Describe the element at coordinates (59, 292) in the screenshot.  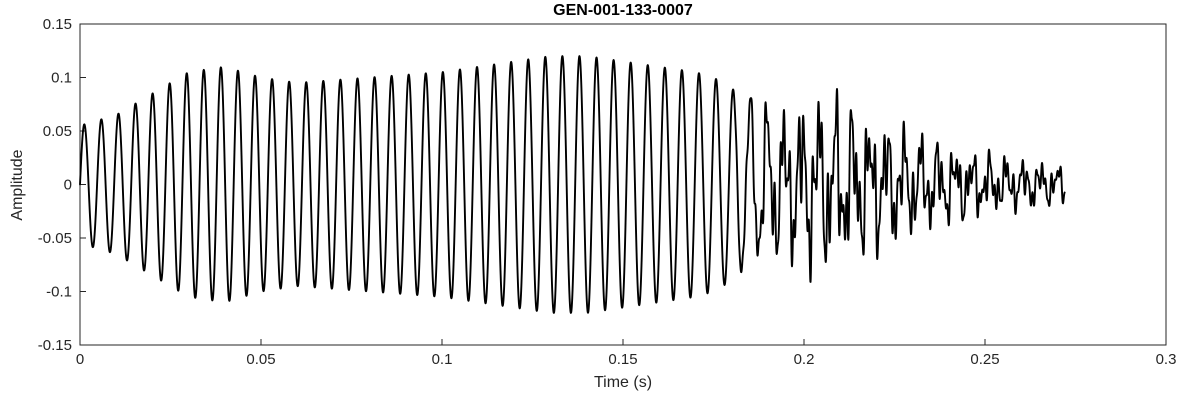
I see `y-tick-label: -0.1` at that location.